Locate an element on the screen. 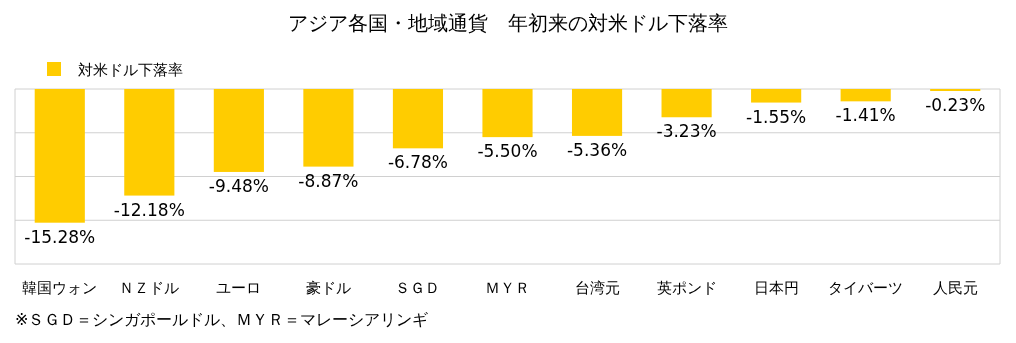 The height and width of the screenshot is (343, 1016). x-tick-label: 豪ドル is located at coordinates (328, 288).